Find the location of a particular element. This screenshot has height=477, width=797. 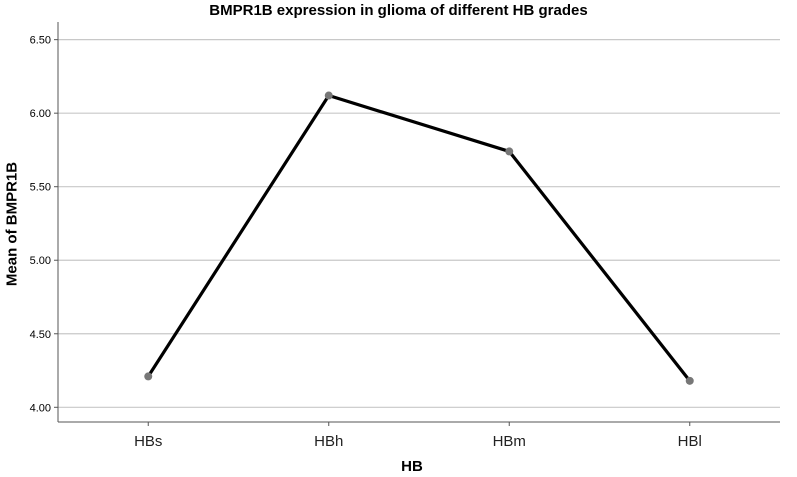

x-tick-label: HBm is located at coordinates (509, 441).